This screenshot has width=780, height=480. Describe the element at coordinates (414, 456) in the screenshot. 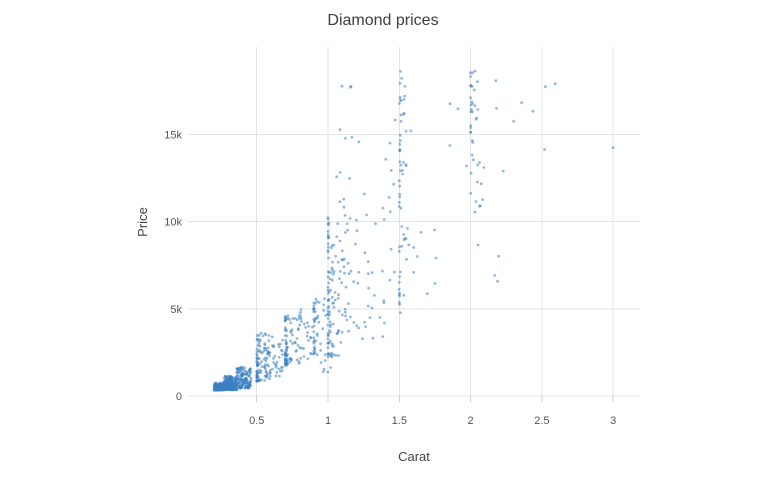

I see `x-axis-title: Carat` at that location.